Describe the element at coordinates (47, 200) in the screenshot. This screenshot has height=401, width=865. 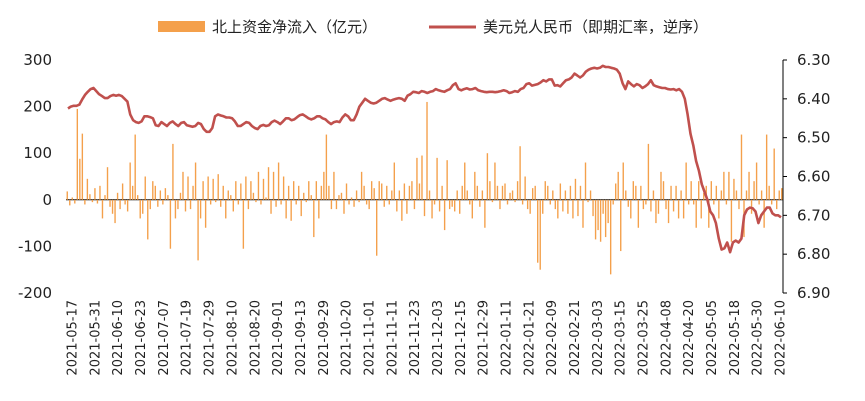
I see `y-left-tick-label: 0` at that location.